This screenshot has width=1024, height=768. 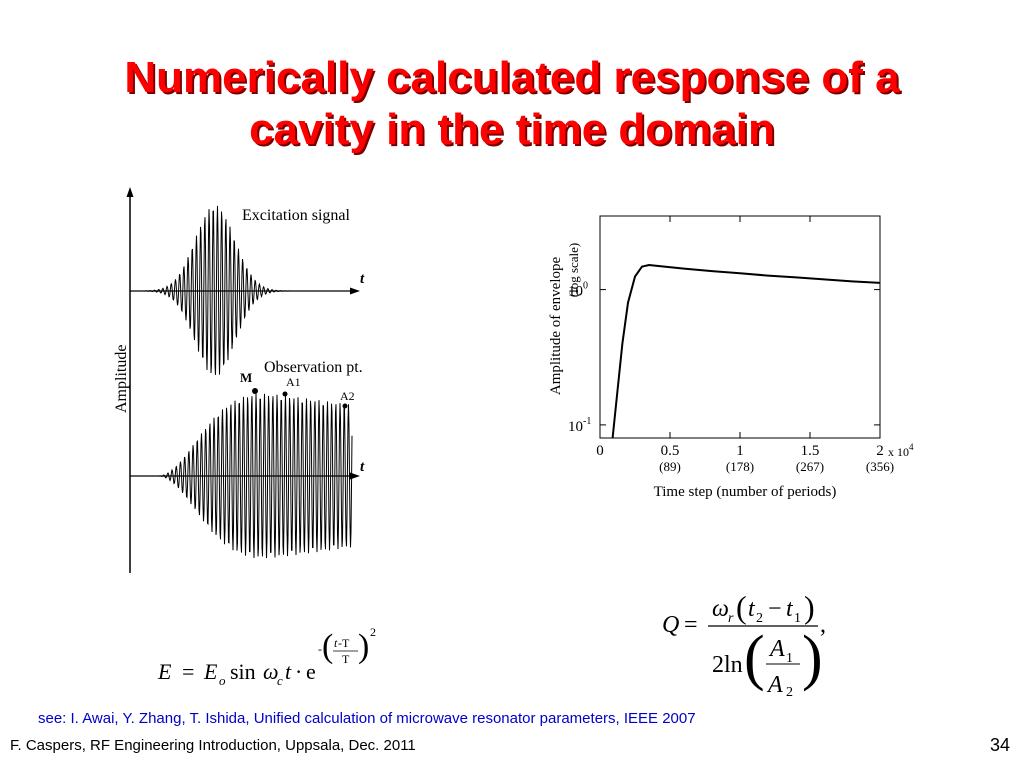 What do you see at coordinates (670, 466) in the screenshot?
I see `x-tick-sublabel-1: (89)` at bounding box center [670, 466].